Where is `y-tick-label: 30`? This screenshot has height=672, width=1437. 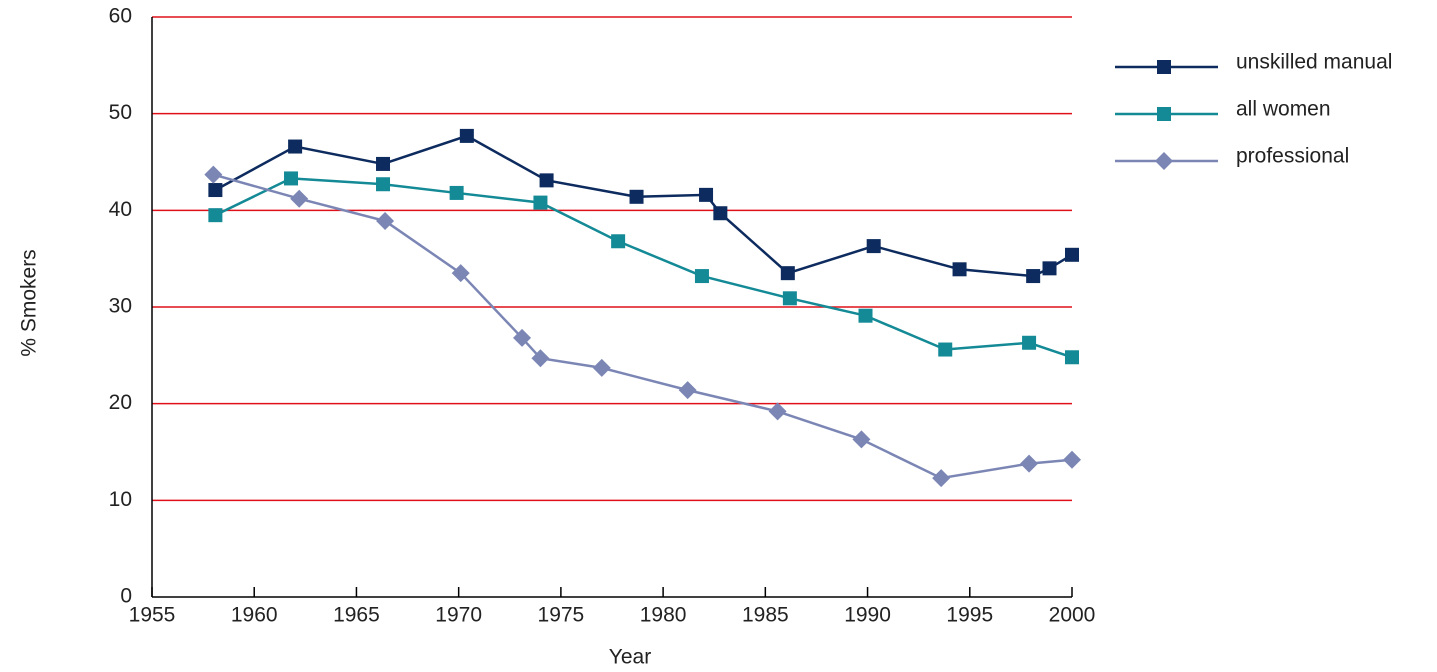
y-tick-label: 30 is located at coordinates (120, 306).